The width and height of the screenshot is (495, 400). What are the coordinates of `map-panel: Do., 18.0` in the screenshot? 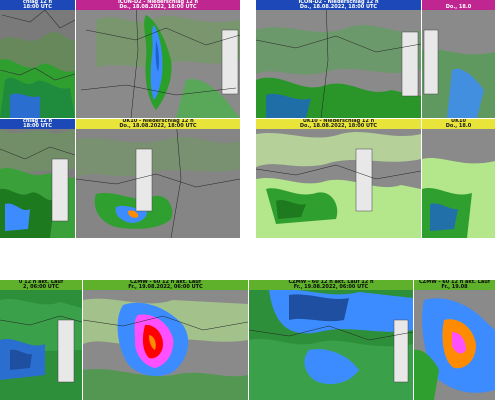 It's located at (458, 59).